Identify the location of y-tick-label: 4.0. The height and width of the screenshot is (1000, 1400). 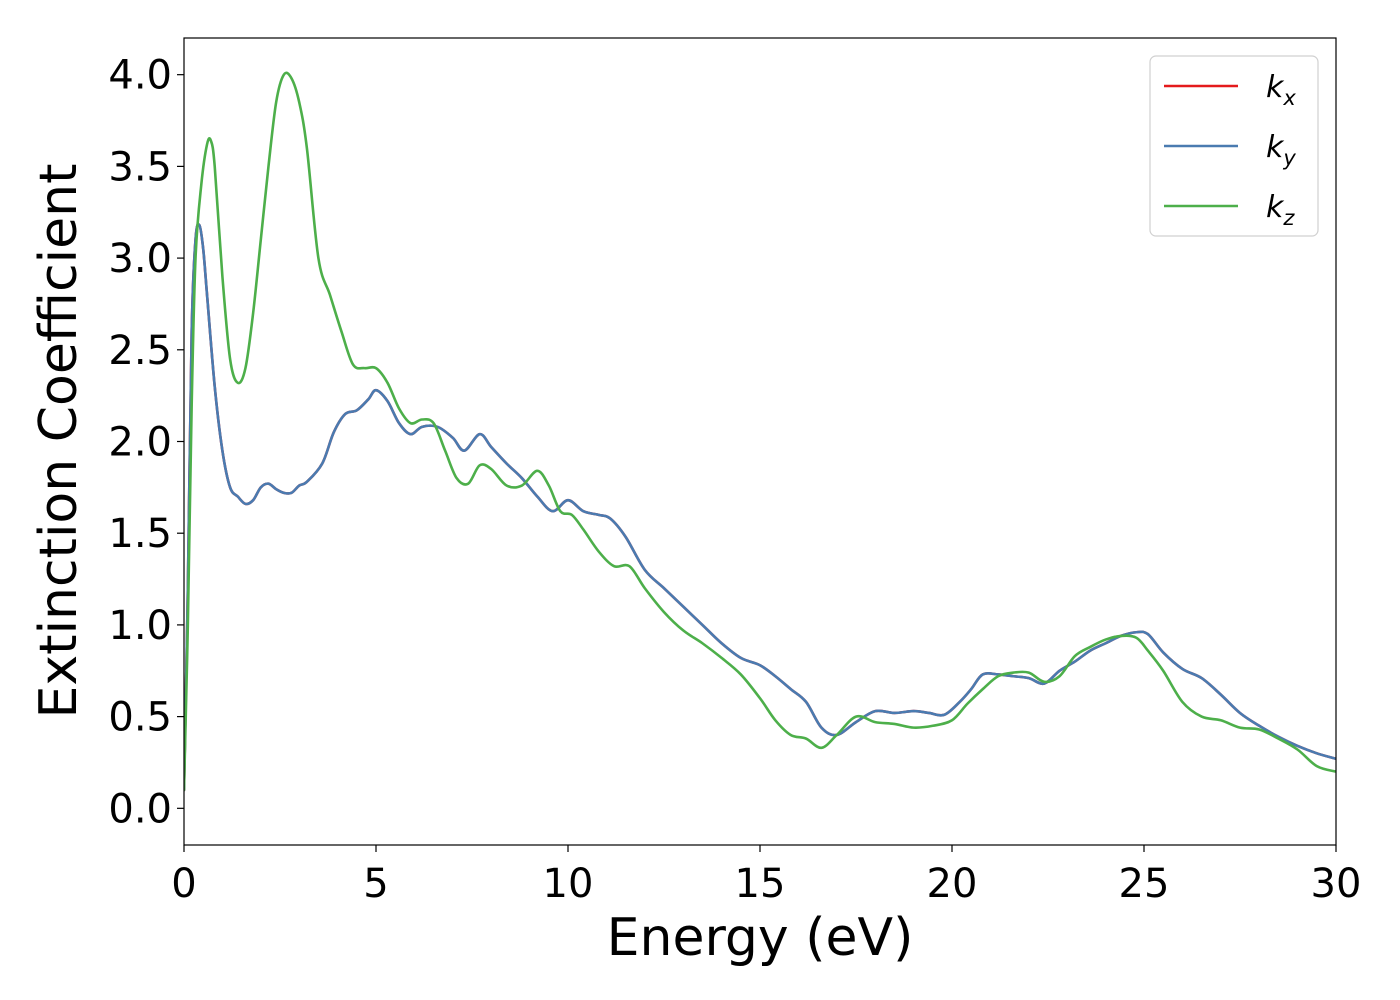
(140, 76).